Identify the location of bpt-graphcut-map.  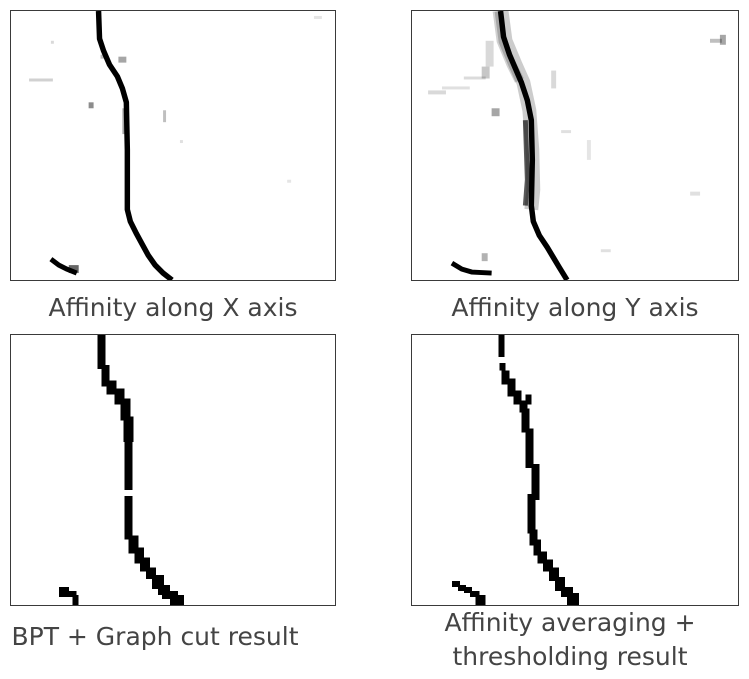
(121, 470).